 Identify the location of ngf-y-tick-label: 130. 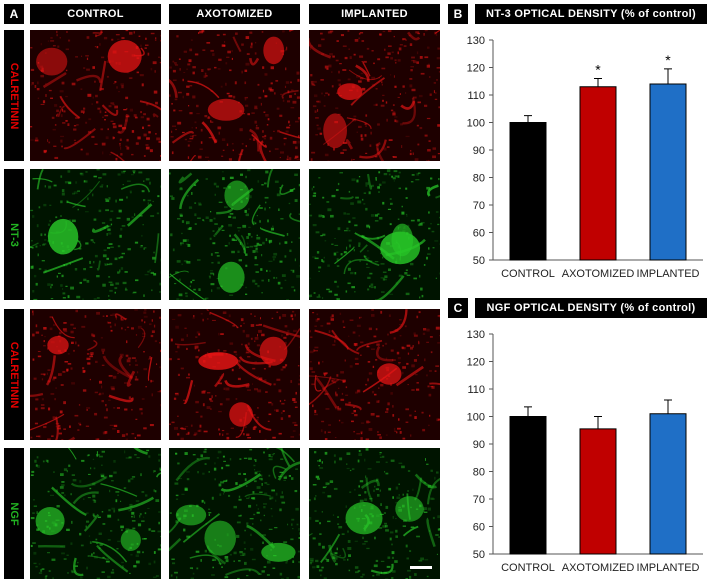
(476, 335).